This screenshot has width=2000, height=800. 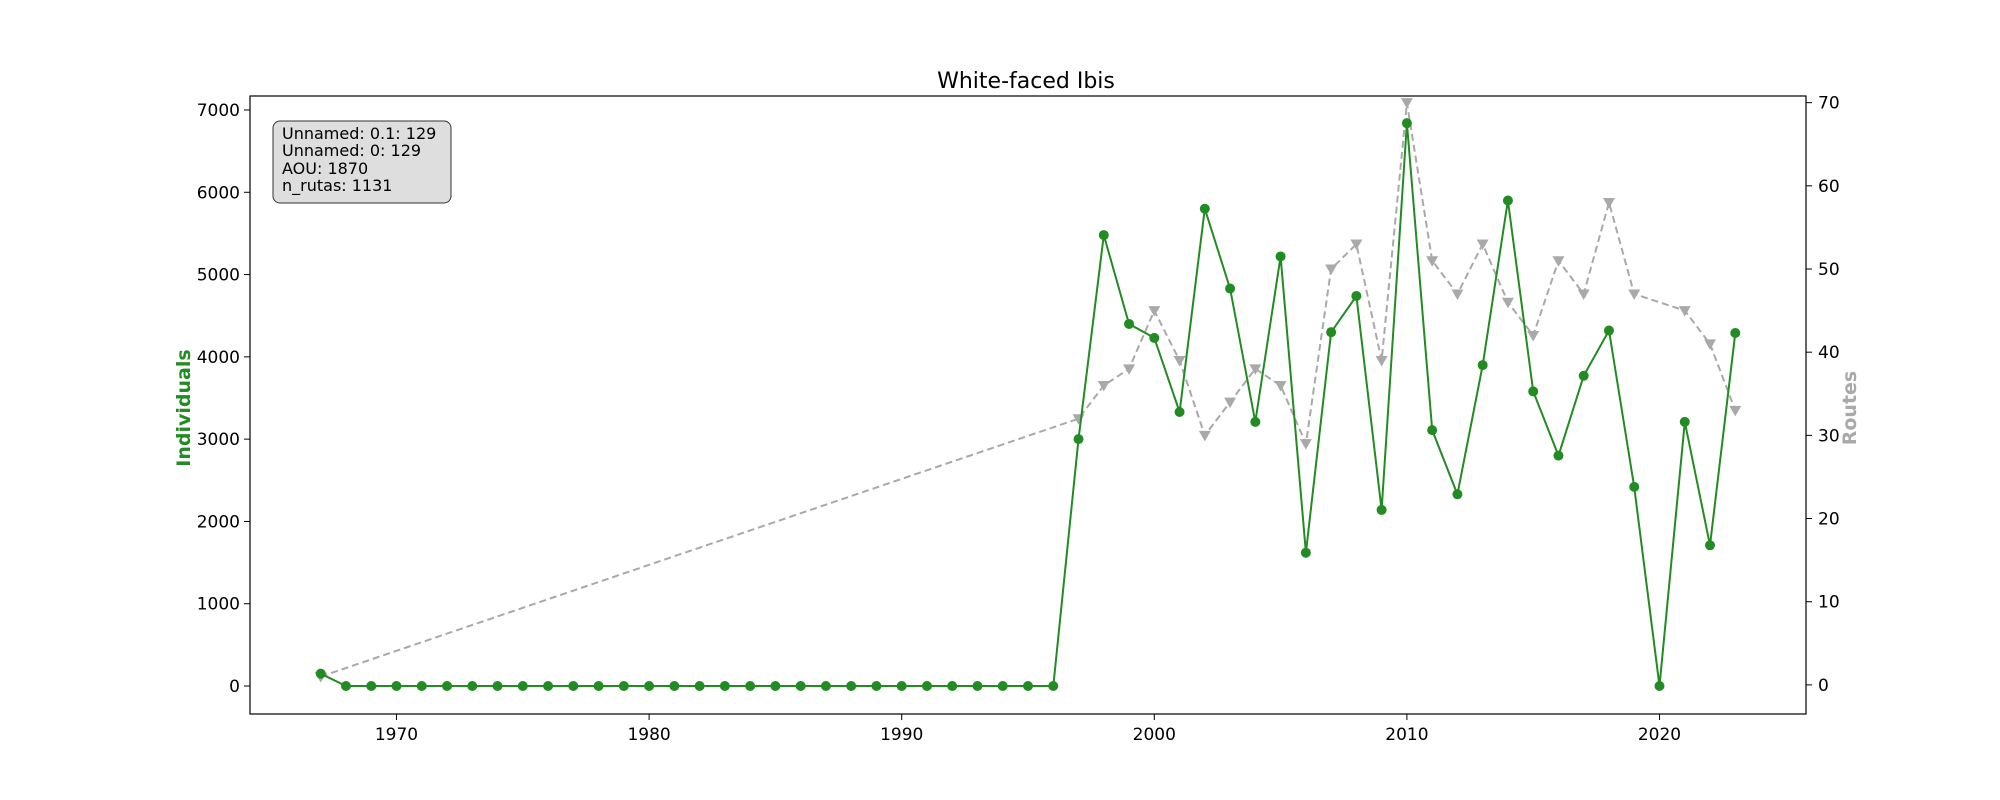 What do you see at coordinates (1028, 729) in the screenshot?
I see `x-axis: 1970 1980 1990 2000 2010 2020` at bounding box center [1028, 729].